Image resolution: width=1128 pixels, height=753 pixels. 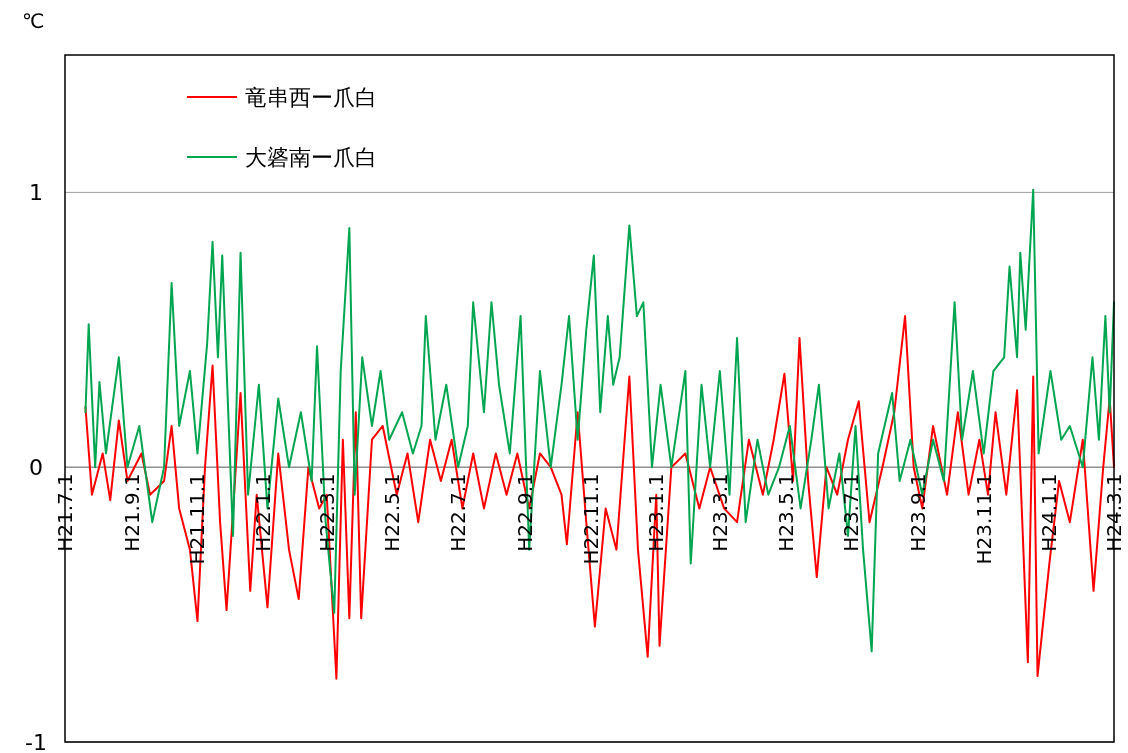 What do you see at coordinates (983, 519) in the screenshot?
I see `x-tick-label: H23.11.1` at bounding box center [983, 519].